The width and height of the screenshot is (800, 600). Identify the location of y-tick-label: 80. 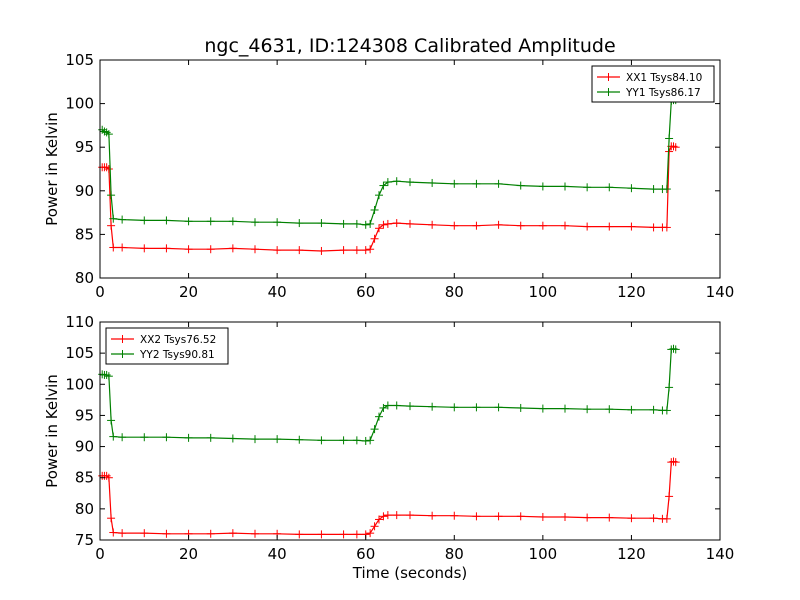
(84, 509).